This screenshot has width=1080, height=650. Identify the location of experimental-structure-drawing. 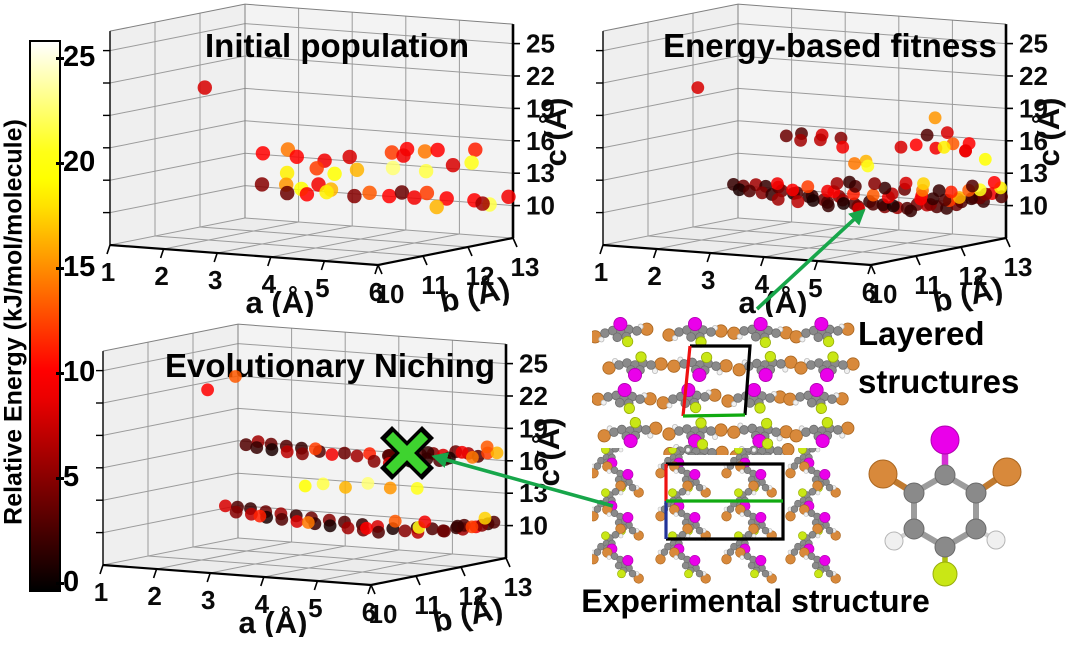
(714, 510).